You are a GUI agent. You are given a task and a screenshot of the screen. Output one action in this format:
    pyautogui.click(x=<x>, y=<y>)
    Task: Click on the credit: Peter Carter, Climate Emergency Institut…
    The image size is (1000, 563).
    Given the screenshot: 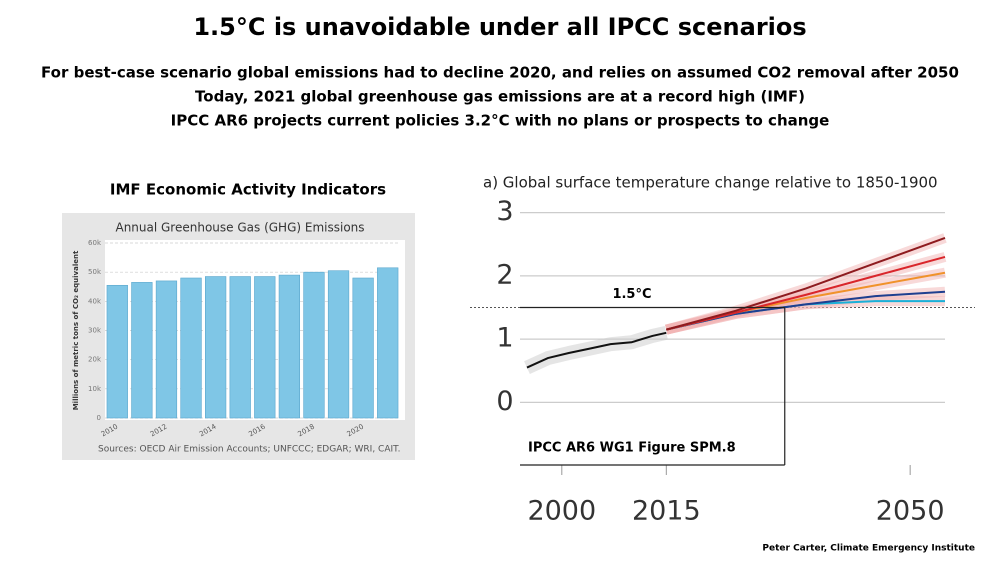 What is the action you would take?
    pyautogui.click(x=868, y=549)
    